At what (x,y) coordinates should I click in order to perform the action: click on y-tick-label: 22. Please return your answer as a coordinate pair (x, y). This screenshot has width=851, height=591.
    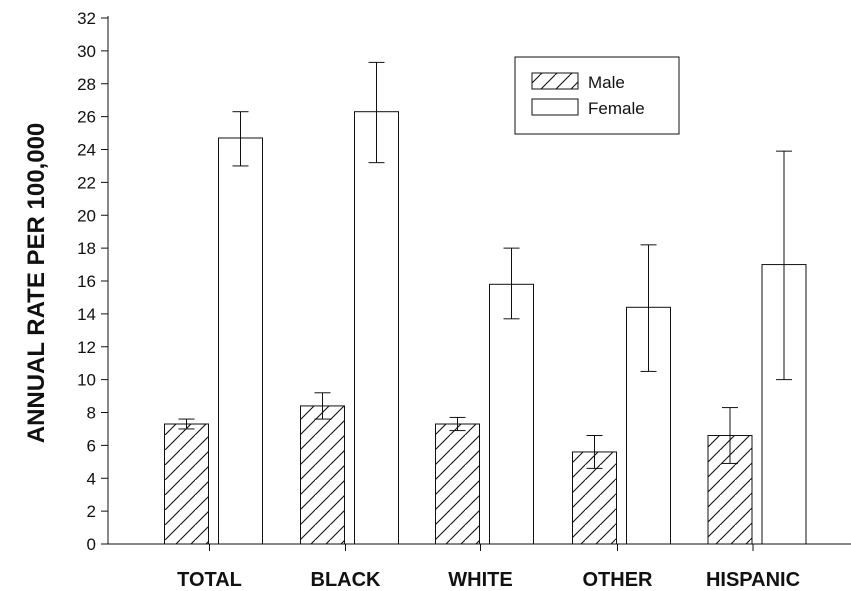
    Looking at the image, I should click on (86, 182).